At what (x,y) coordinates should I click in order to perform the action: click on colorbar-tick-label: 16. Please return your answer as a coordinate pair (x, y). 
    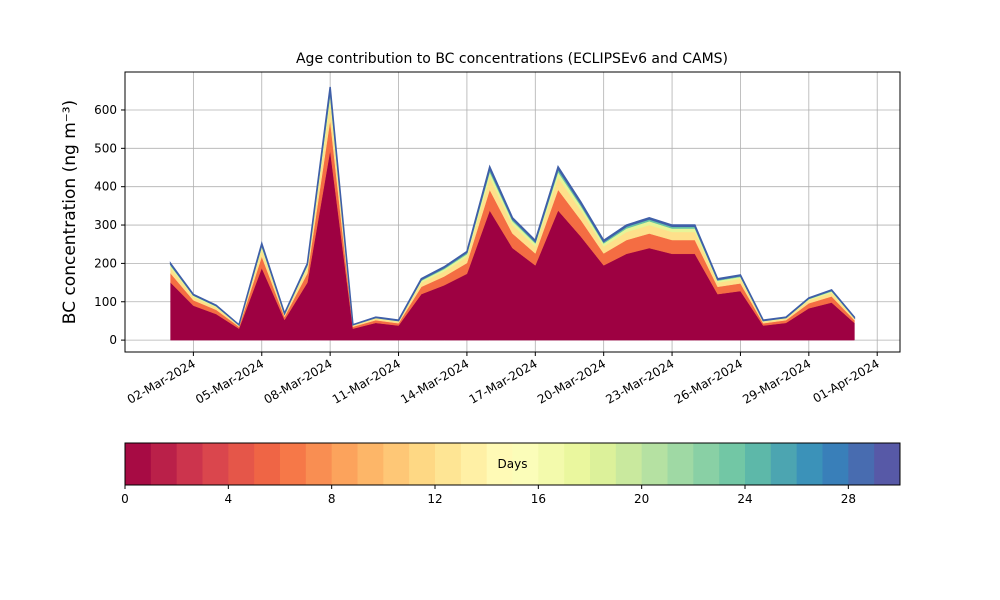
    Looking at the image, I should click on (538, 499).